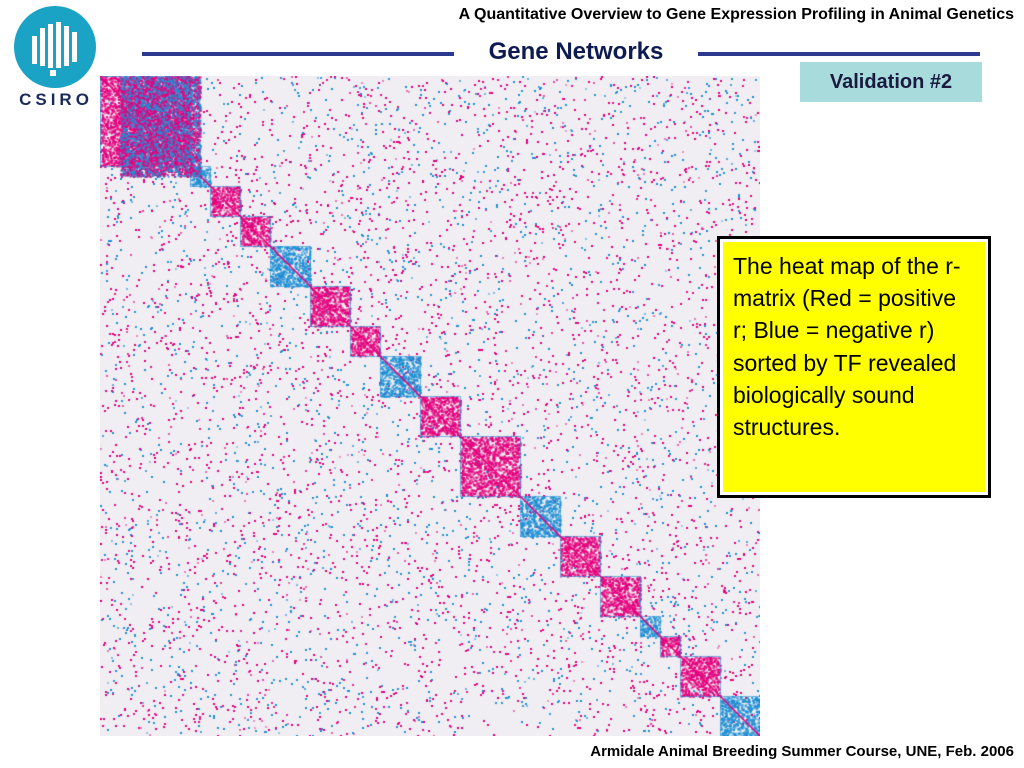  What do you see at coordinates (839, 54) in the screenshot?
I see `title-rule-right` at bounding box center [839, 54].